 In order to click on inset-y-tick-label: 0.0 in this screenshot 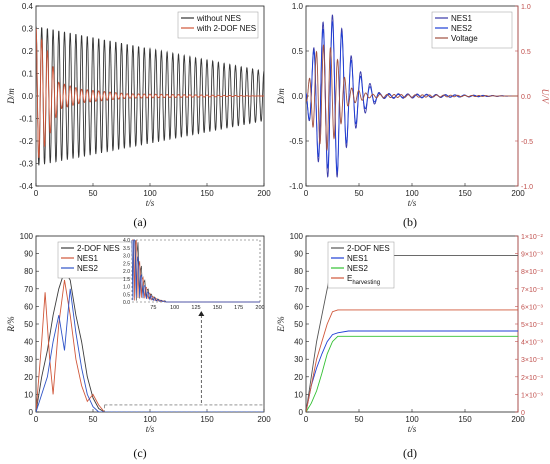, I will do `click(126, 303)`.